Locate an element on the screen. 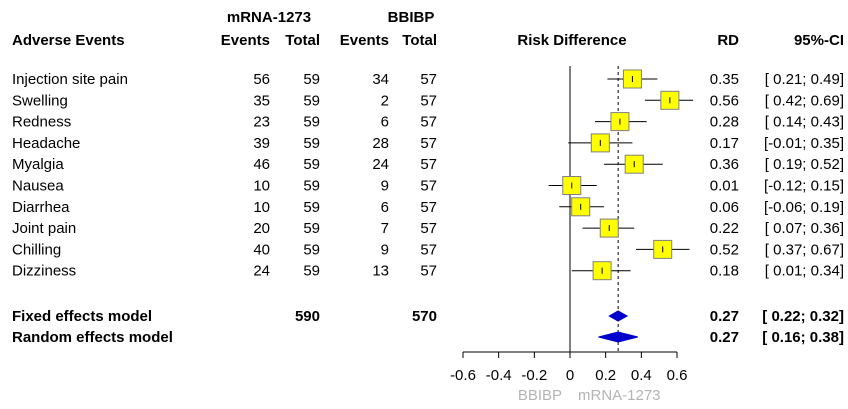  x-tick-label: 0 is located at coordinates (570, 375).